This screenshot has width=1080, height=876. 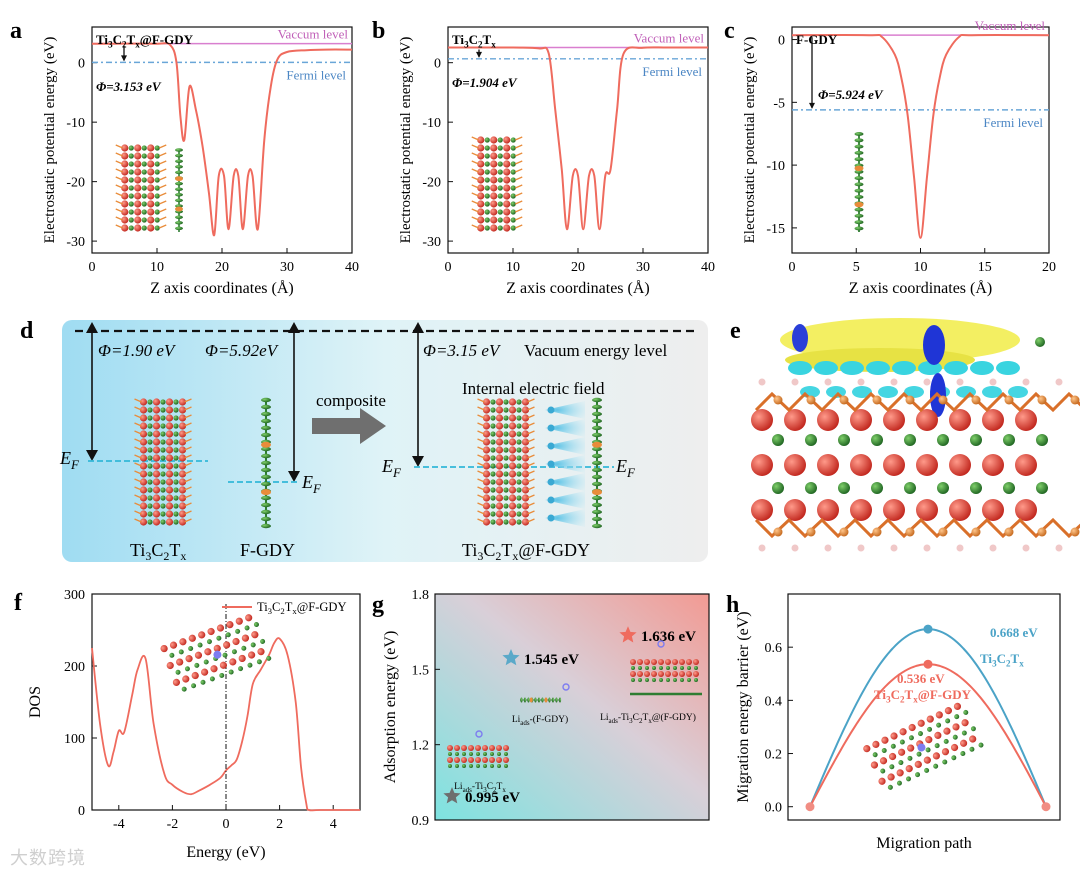 What do you see at coordinates (539, 463) in the screenshot?
I see `composite-structure-right` at bounding box center [539, 463].